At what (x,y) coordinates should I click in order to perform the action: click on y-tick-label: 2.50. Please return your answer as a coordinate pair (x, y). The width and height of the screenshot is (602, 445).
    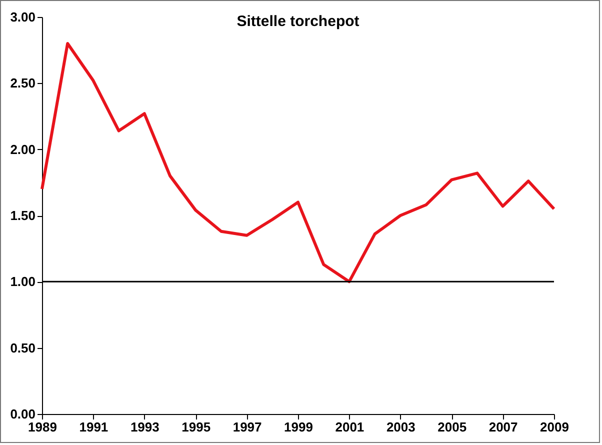
    Looking at the image, I should click on (23, 83).